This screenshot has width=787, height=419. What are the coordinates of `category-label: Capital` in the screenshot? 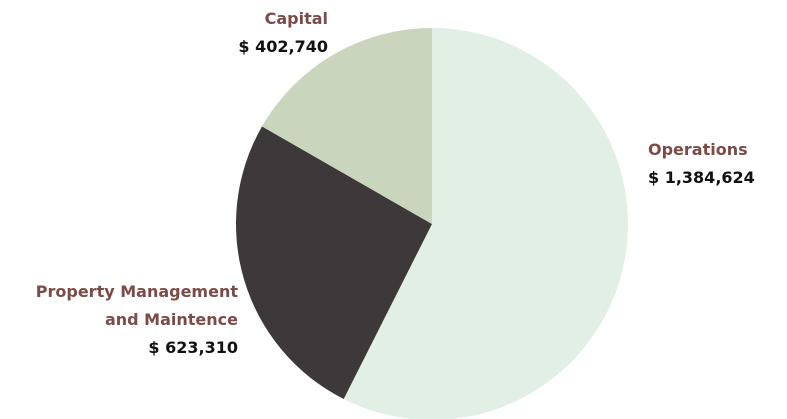 It's located at (296, 18).